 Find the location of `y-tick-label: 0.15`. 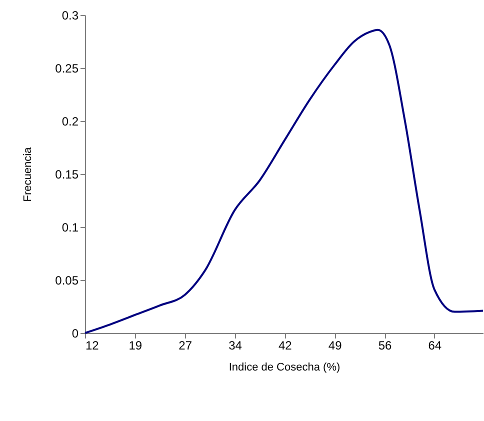

y-tick-label: 0.15 is located at coordinates (67, 175).